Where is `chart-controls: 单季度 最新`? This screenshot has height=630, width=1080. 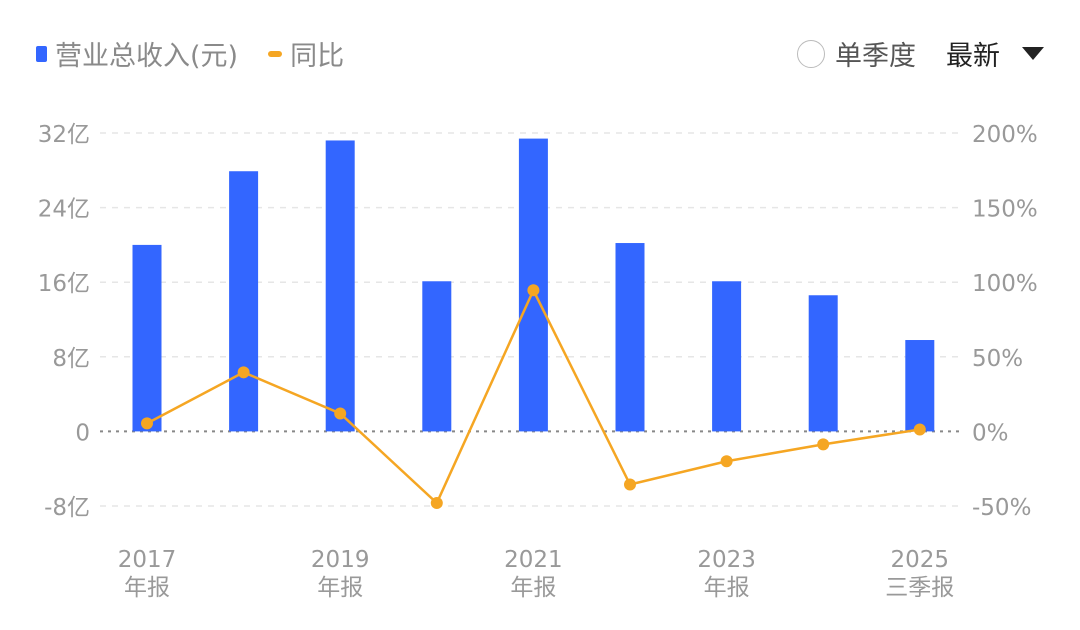
chart-controls: 单季度 最新 is located at coordinates (920, 53).